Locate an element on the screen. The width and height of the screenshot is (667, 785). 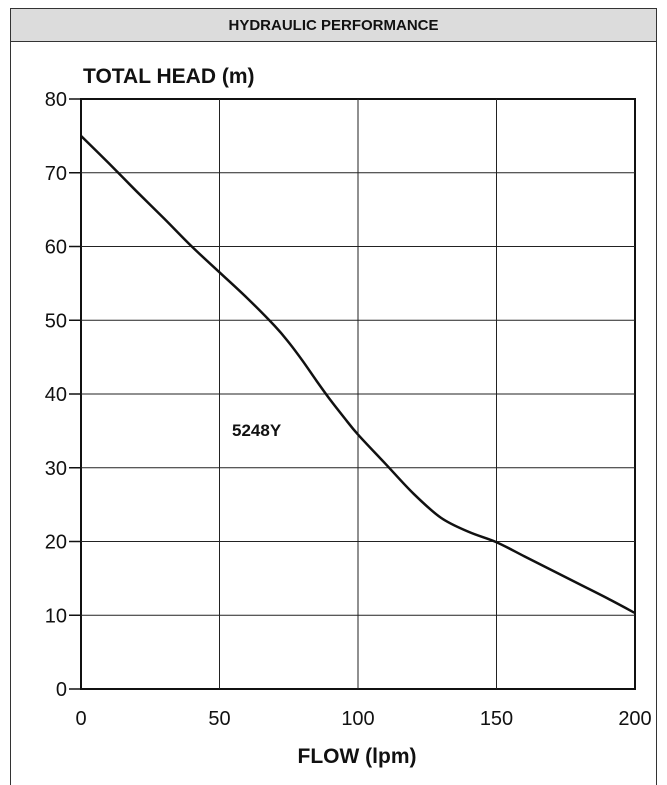
y-tick-label-0: 0 is located at coordinates (61, 690).